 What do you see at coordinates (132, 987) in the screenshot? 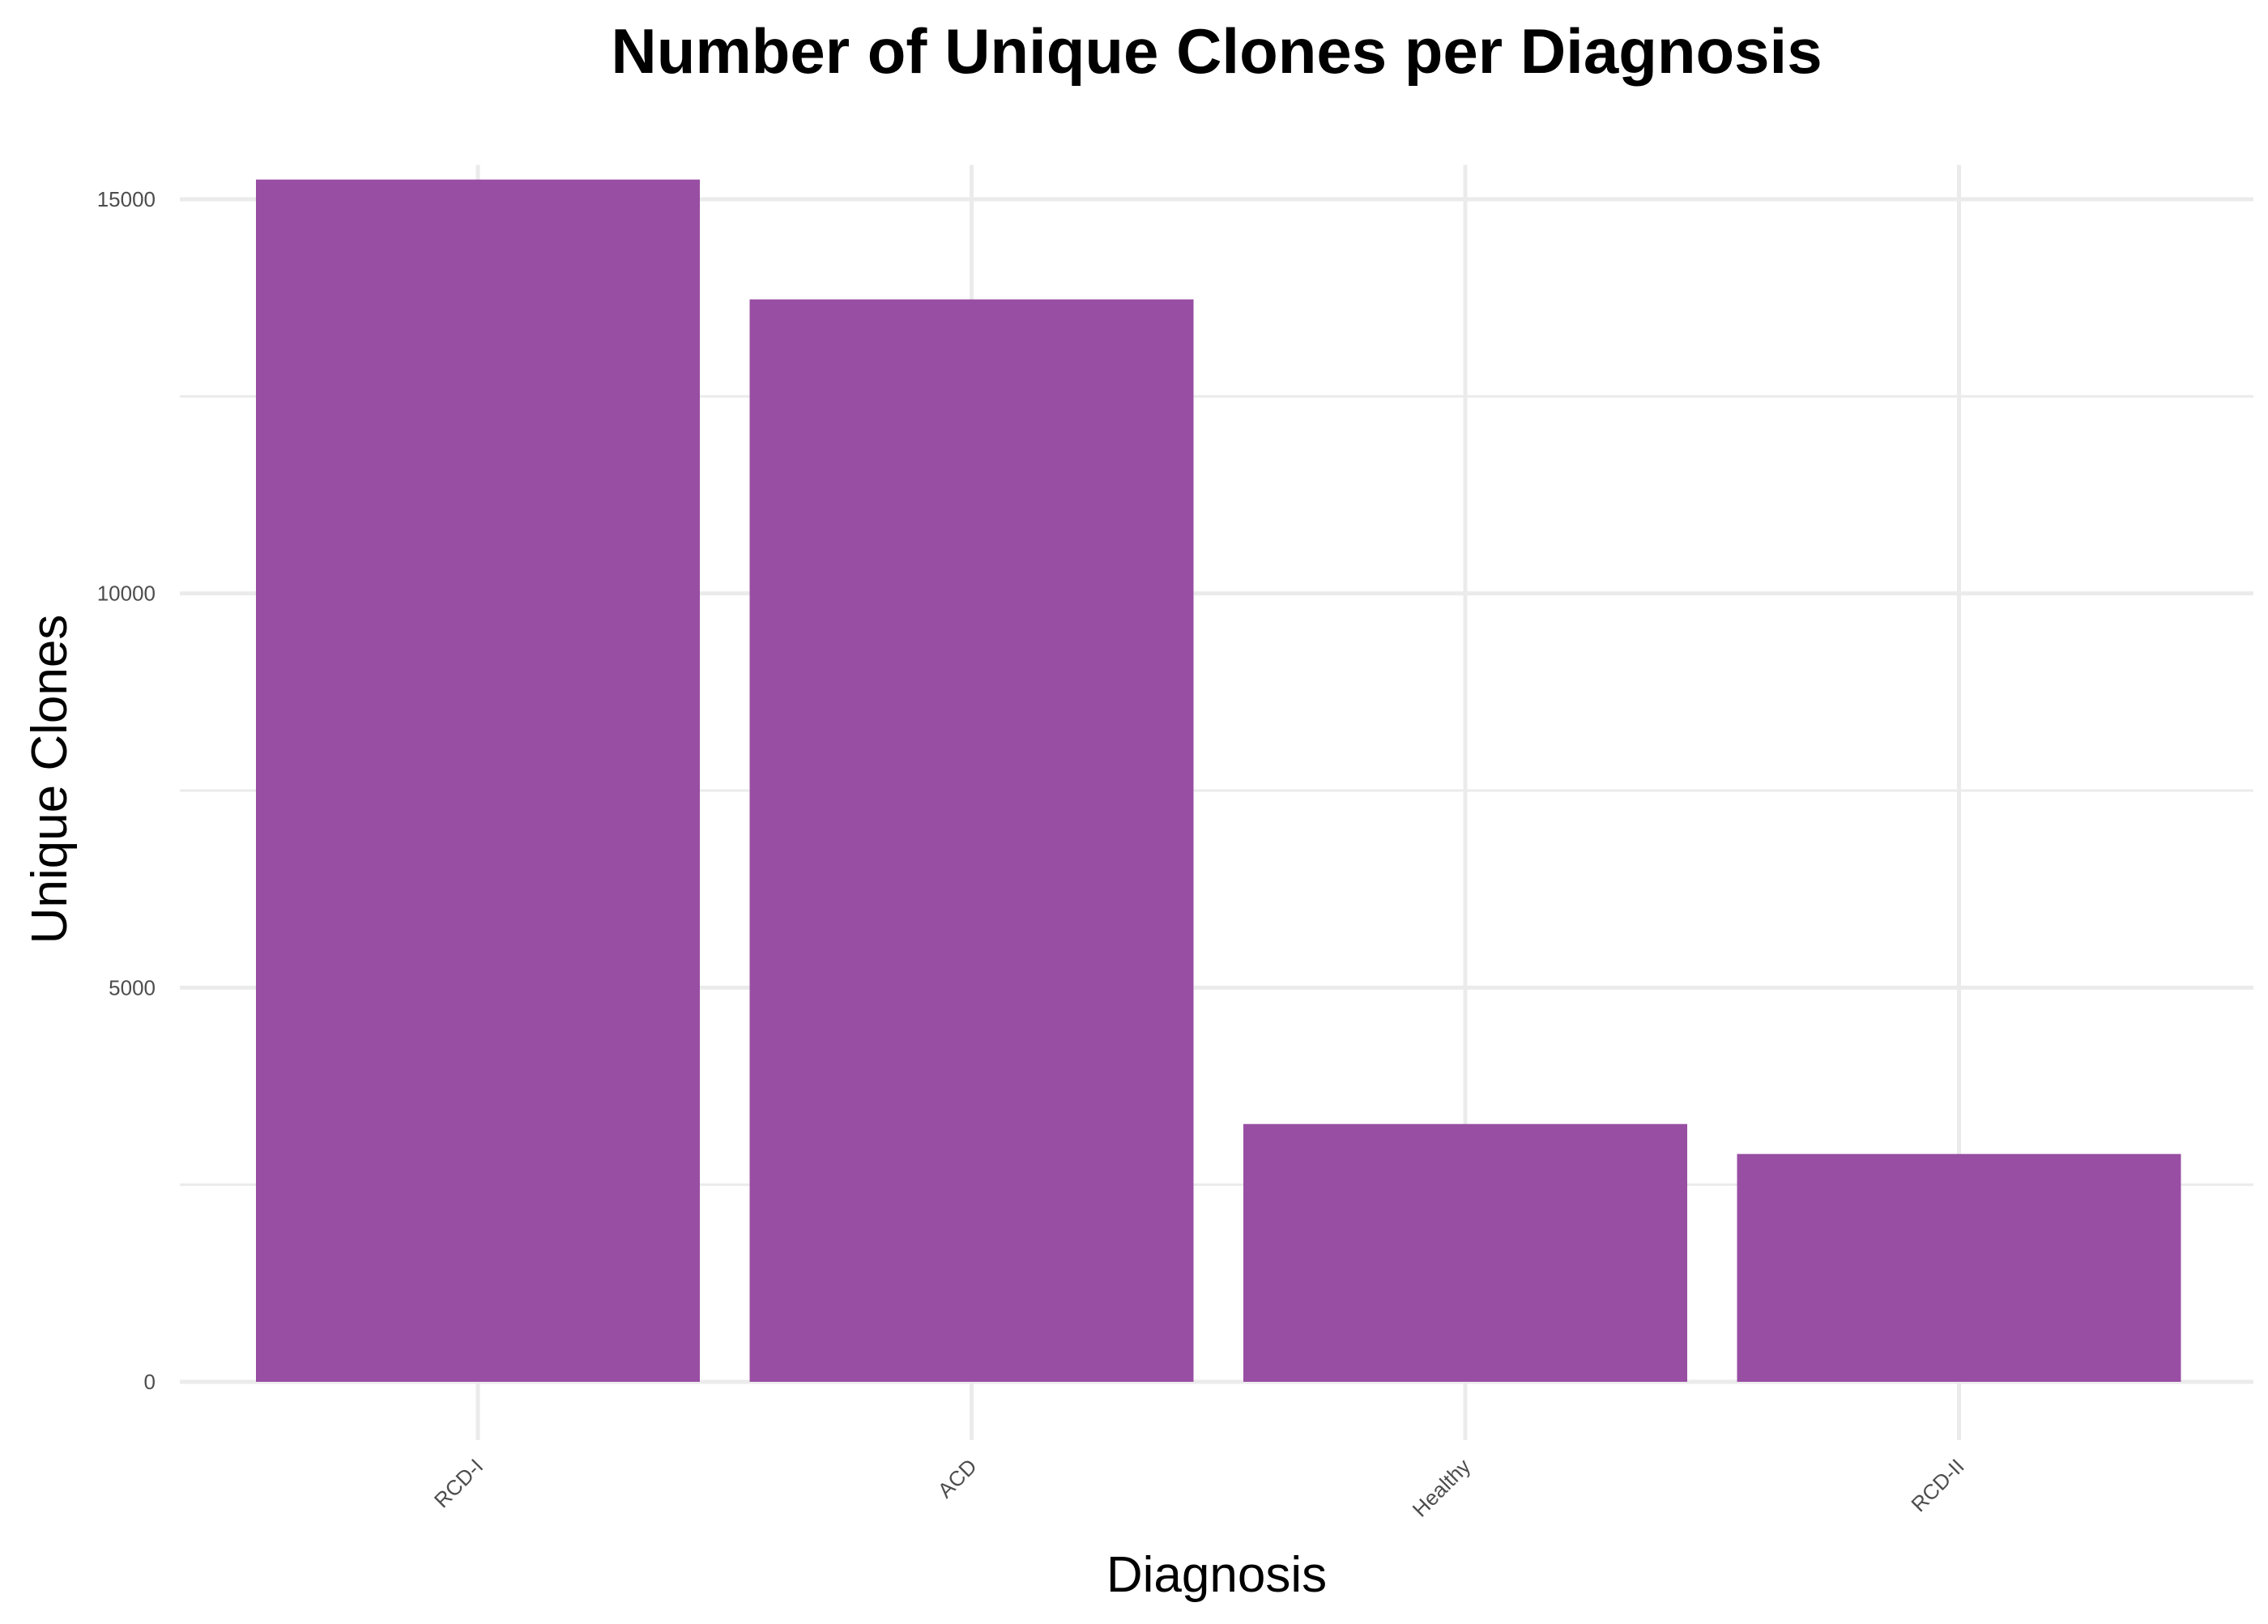
I see `y-tick-label: 5000` at bounding box center [132, 987].